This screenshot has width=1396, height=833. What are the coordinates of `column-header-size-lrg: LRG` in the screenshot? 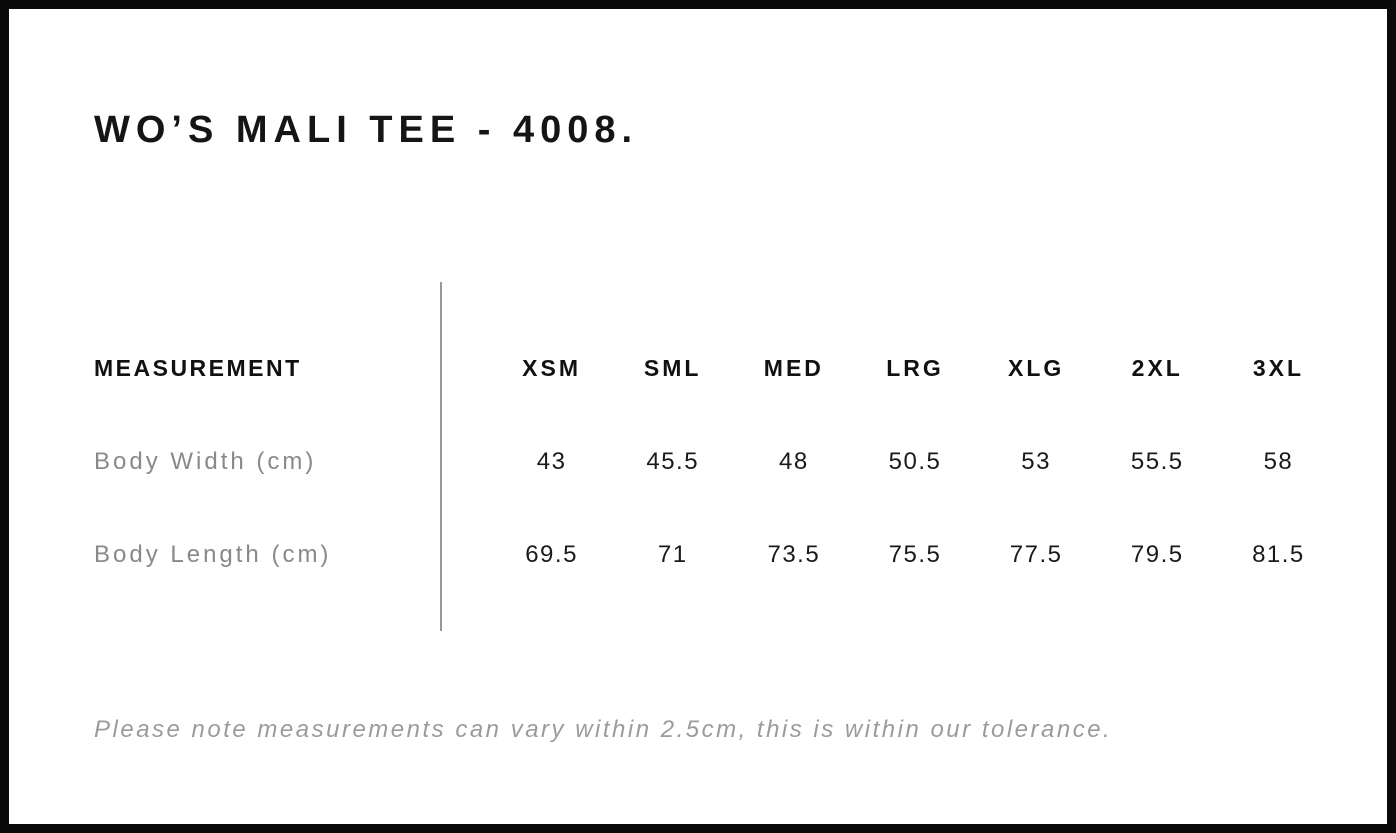 It's located at (915, 368).